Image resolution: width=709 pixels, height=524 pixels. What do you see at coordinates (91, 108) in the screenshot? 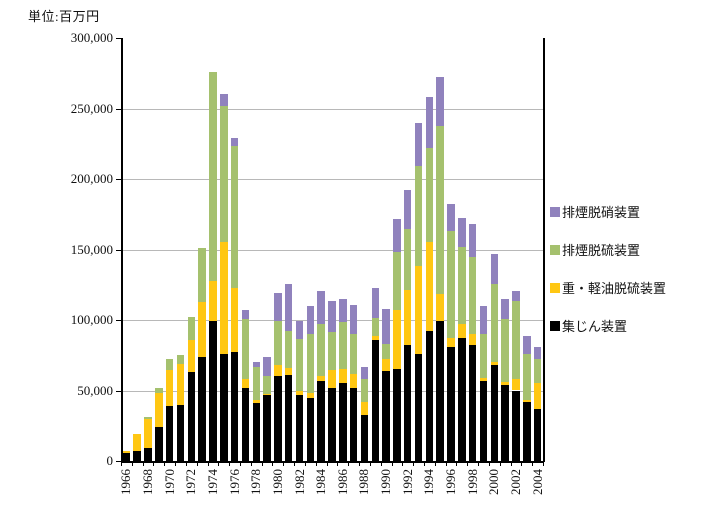
I see `y-axis-label: 250,000` at bounding box center [91, 108].